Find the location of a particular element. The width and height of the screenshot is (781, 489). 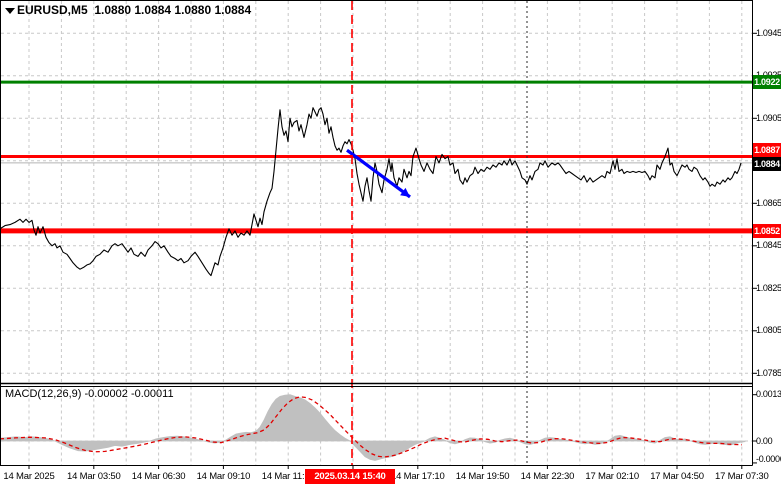

macd-signal-line is located at coordinates (371, 427).